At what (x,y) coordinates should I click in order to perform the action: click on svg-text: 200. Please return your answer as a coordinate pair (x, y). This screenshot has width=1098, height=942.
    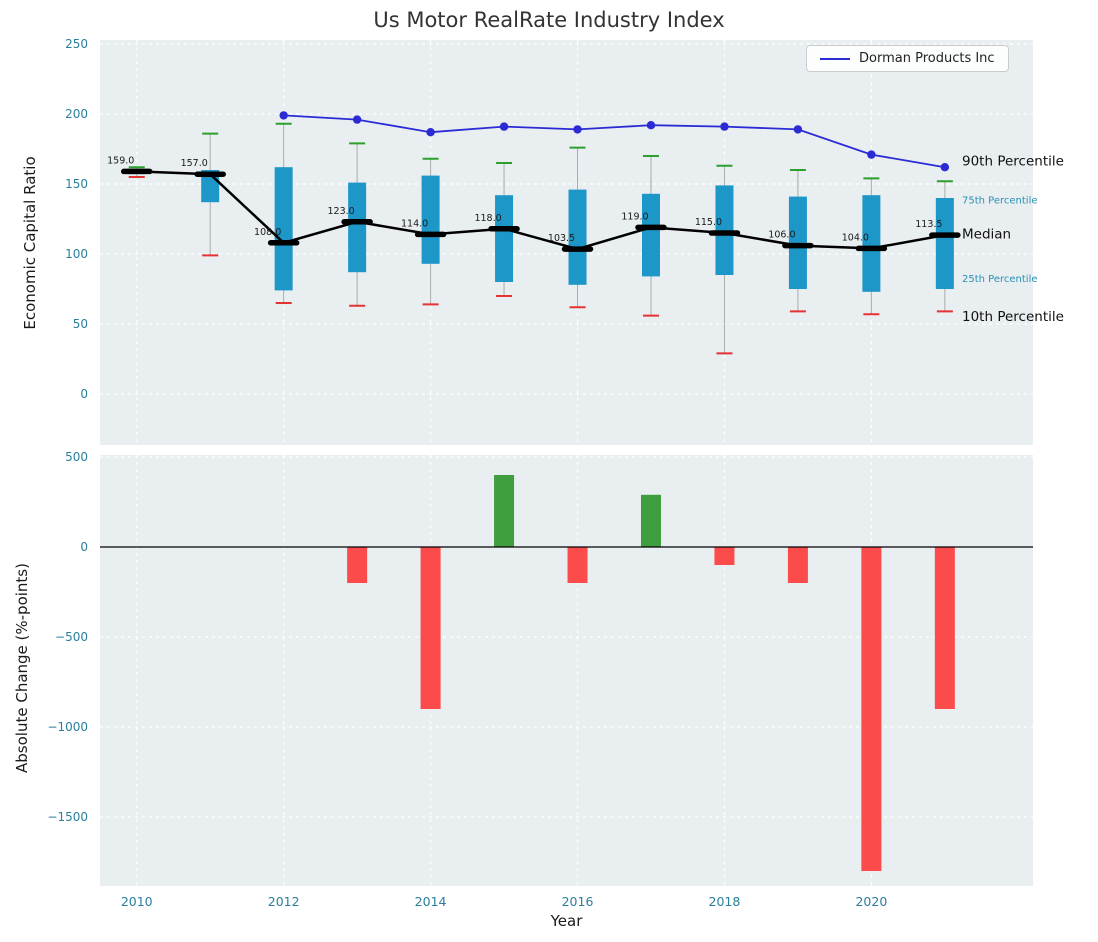
    Looking at the image, I should click on (76, 114).